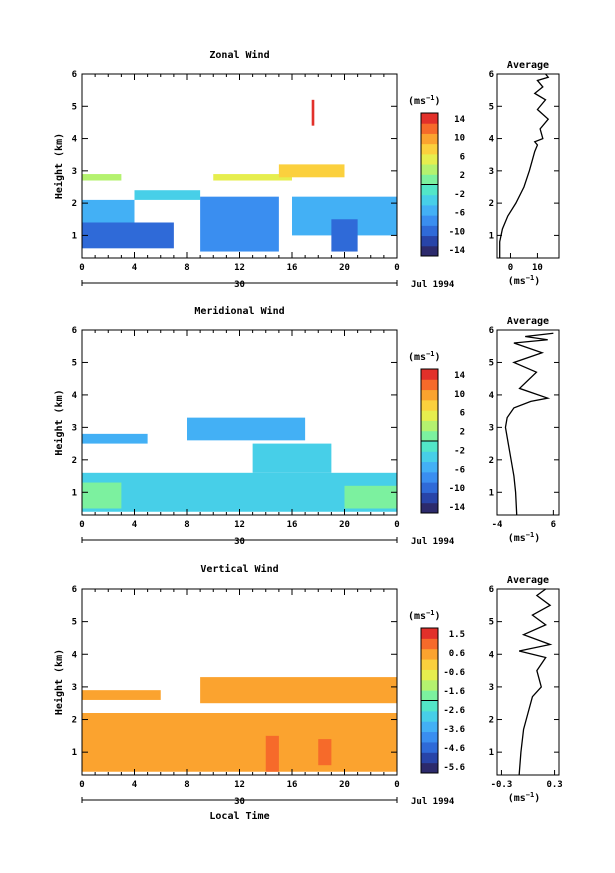 The width and height of the screenshot is (615, 873). What do you see at coordinates (239, 311) in the screenshot?
I see `panel-title: Meridional Wind` at bounding box center [239, 311].